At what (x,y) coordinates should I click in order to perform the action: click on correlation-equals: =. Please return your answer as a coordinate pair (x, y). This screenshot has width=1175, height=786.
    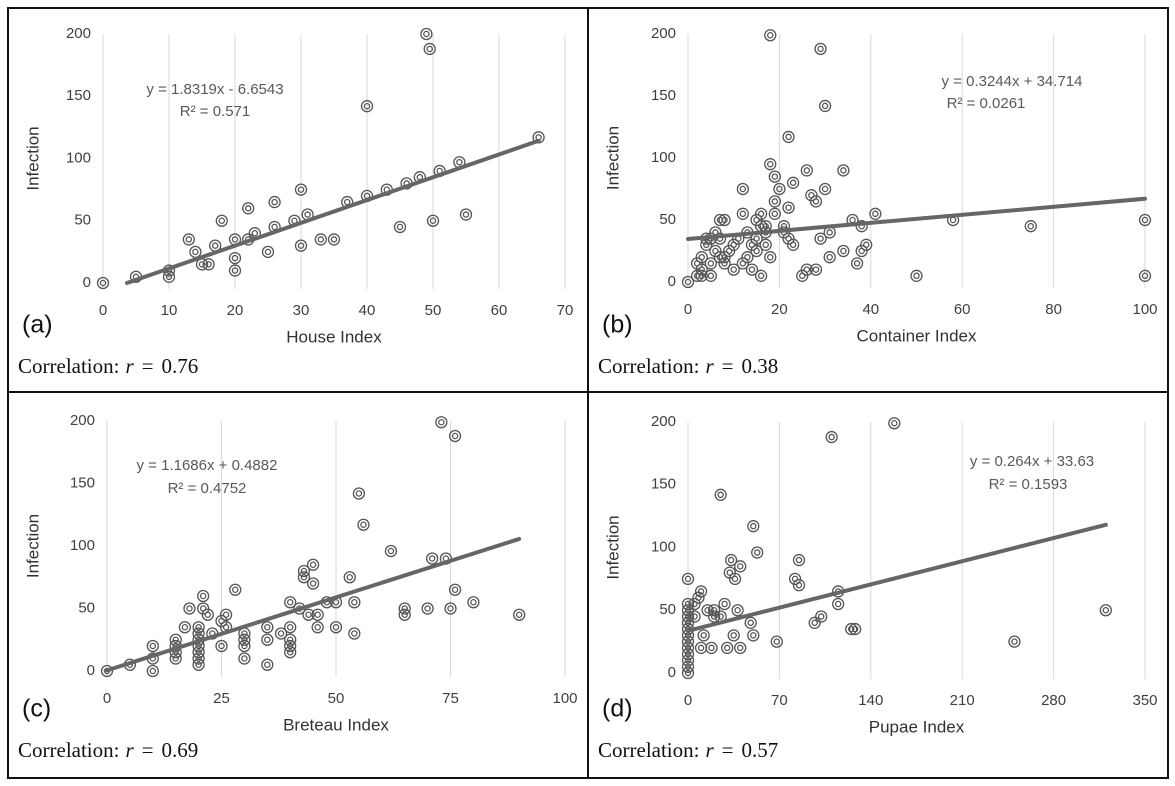
    Looking at the image, I should click on (148, 750).